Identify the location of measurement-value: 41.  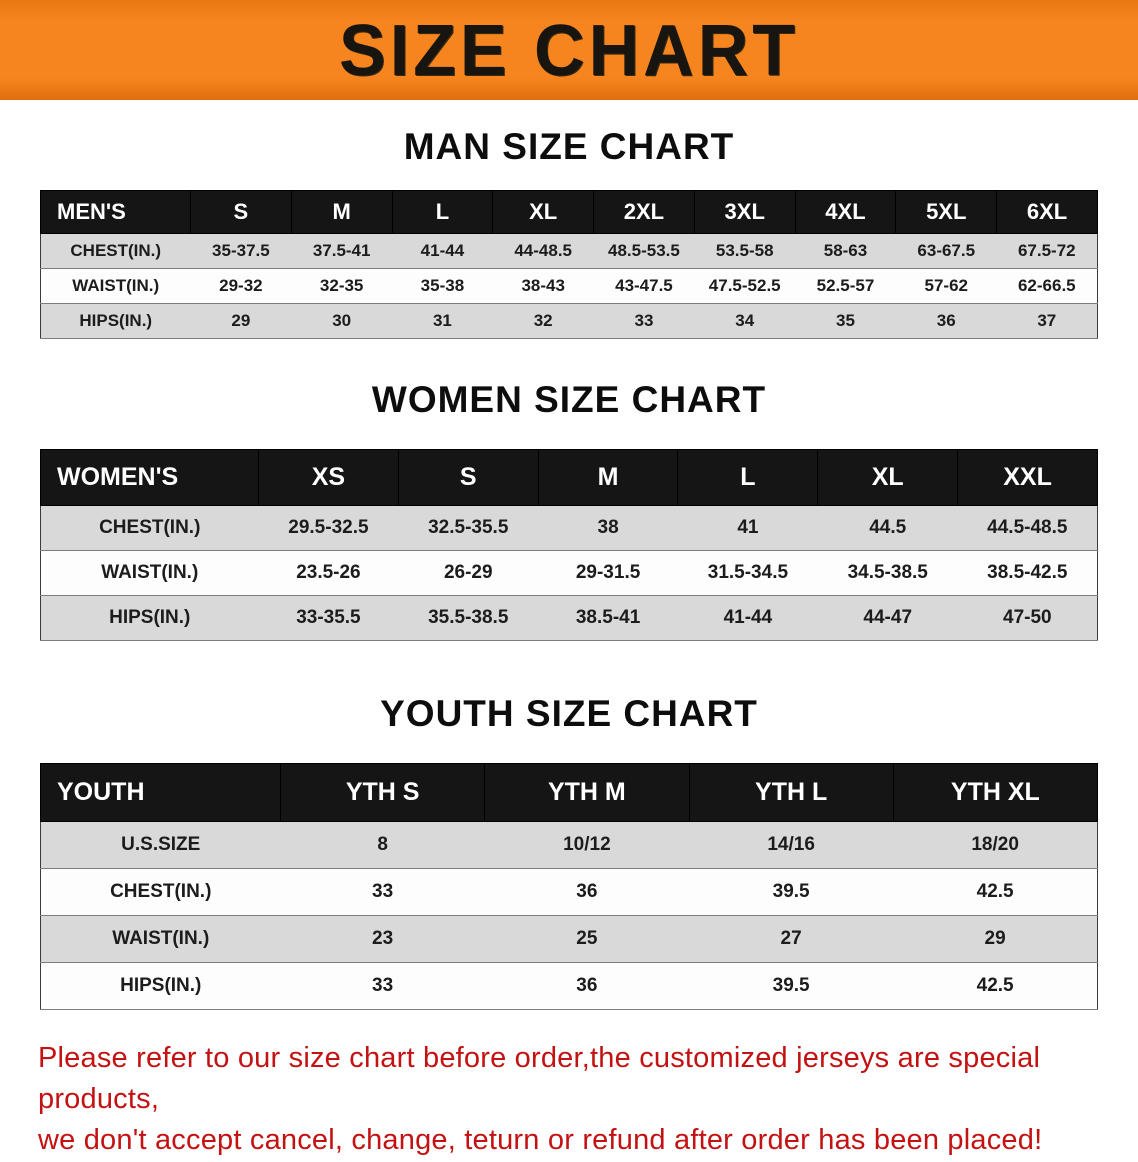
(747, 528).